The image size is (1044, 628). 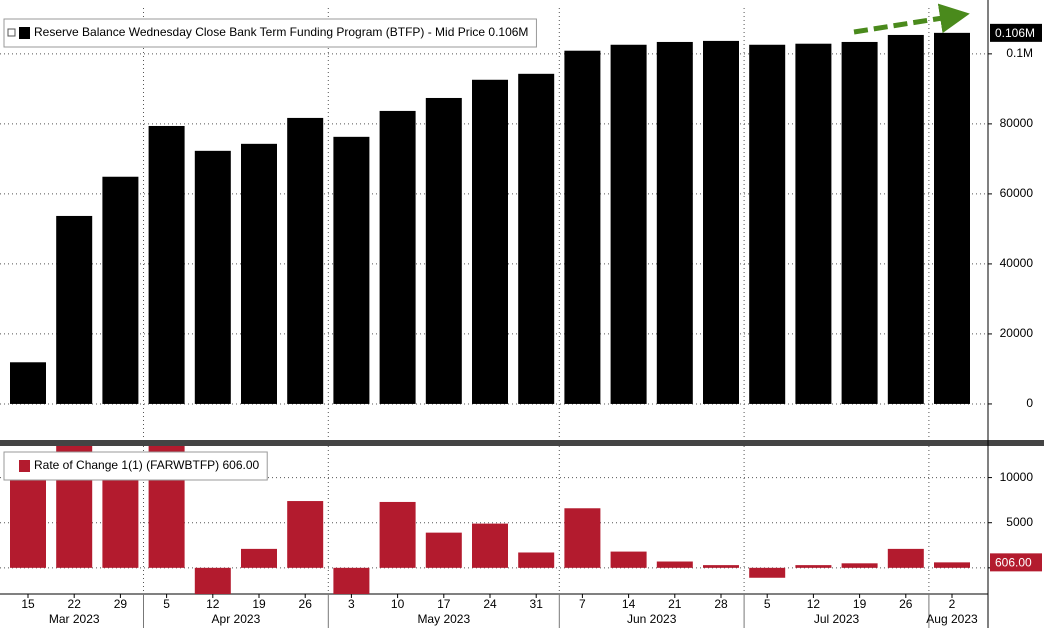 What do you see at coordinates (11, 32) in the screenshot?
I see `legend-toggle` at bounding box center [11, 32].